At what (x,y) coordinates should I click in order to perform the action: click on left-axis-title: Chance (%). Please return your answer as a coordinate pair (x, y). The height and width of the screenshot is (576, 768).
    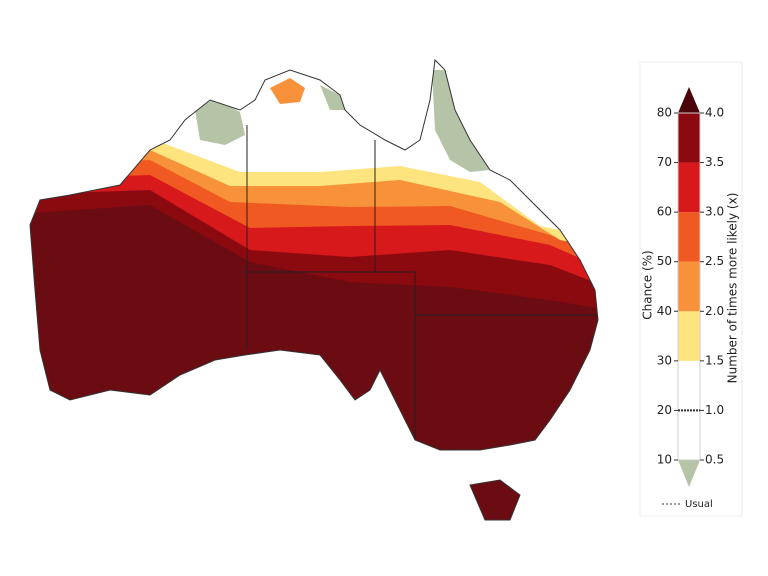
    Looking at the image, I should click on (648, 285).